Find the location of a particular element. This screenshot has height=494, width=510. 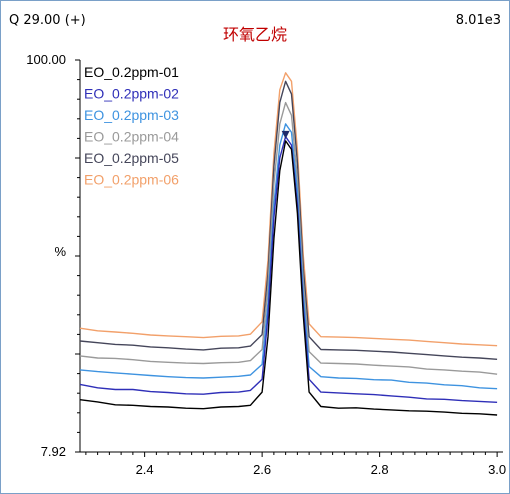

chart-title: 环氧乙烷 is located at coordinates (254, 34).